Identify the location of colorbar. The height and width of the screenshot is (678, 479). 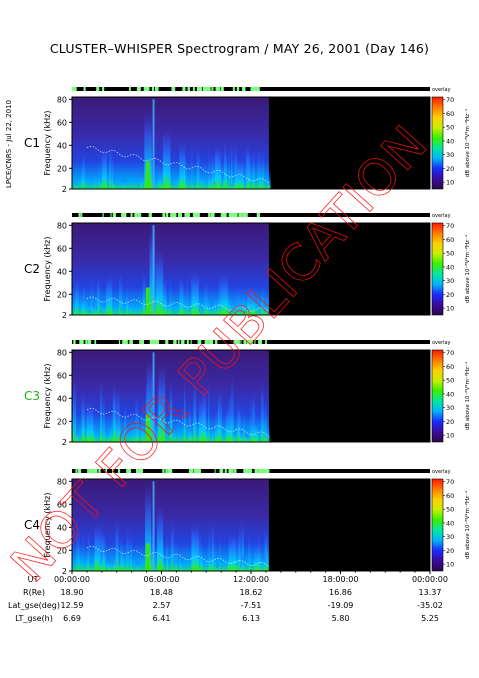
(437, 143).